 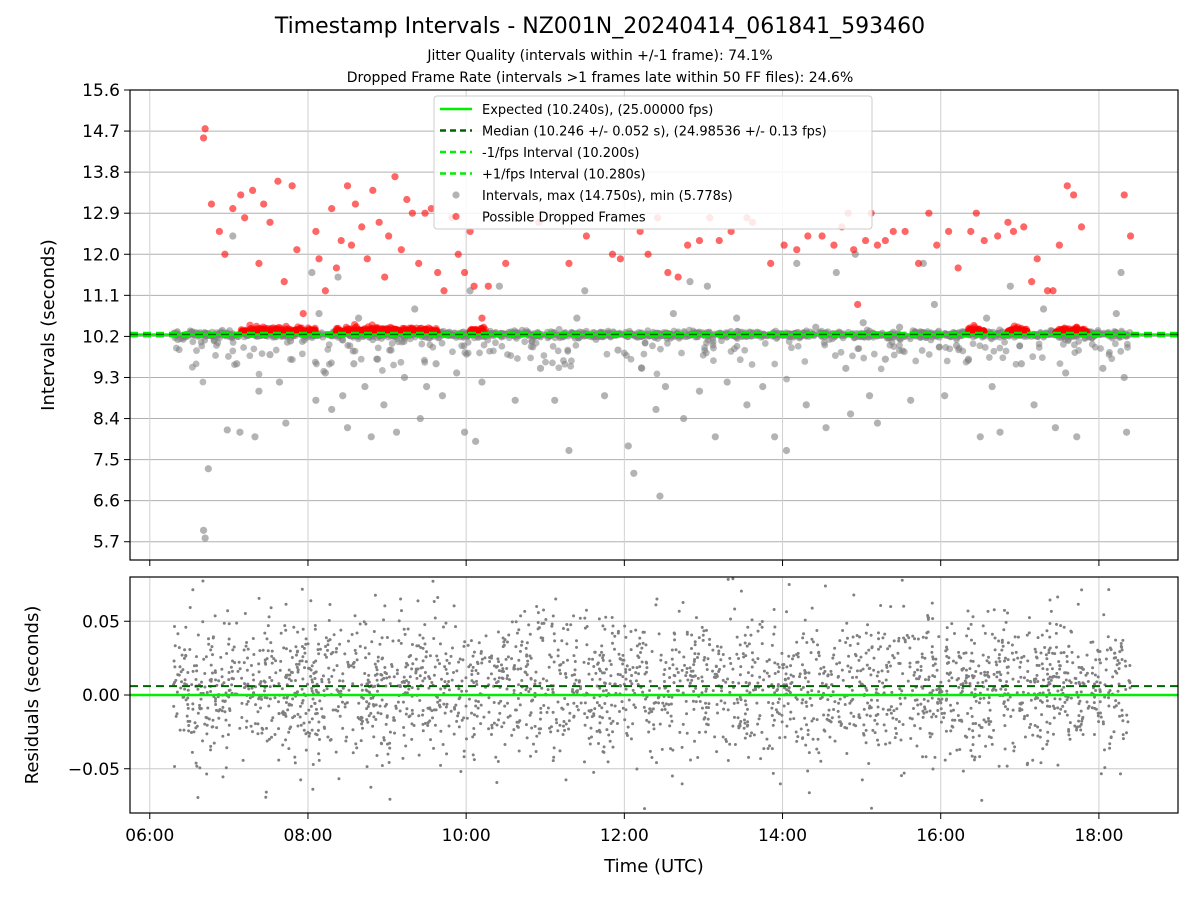 What do you see at coordinates (456, 216) in the screenshot?
I see `legend-marker` at bounding box center [456, 216].